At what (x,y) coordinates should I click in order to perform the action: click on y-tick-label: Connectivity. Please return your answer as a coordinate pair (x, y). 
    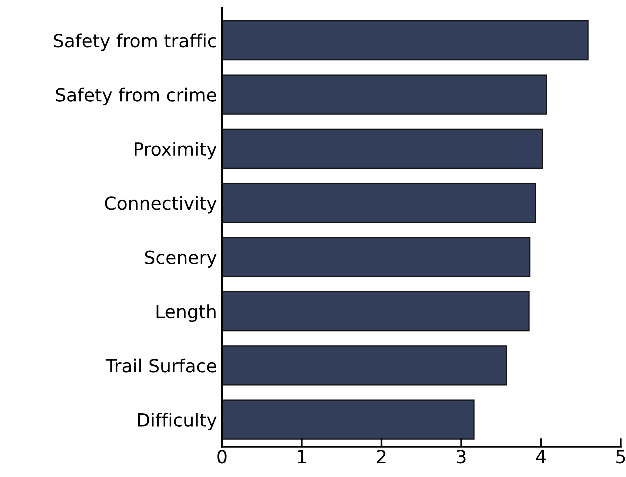
    Looking at the image, I should click on (161, 205).